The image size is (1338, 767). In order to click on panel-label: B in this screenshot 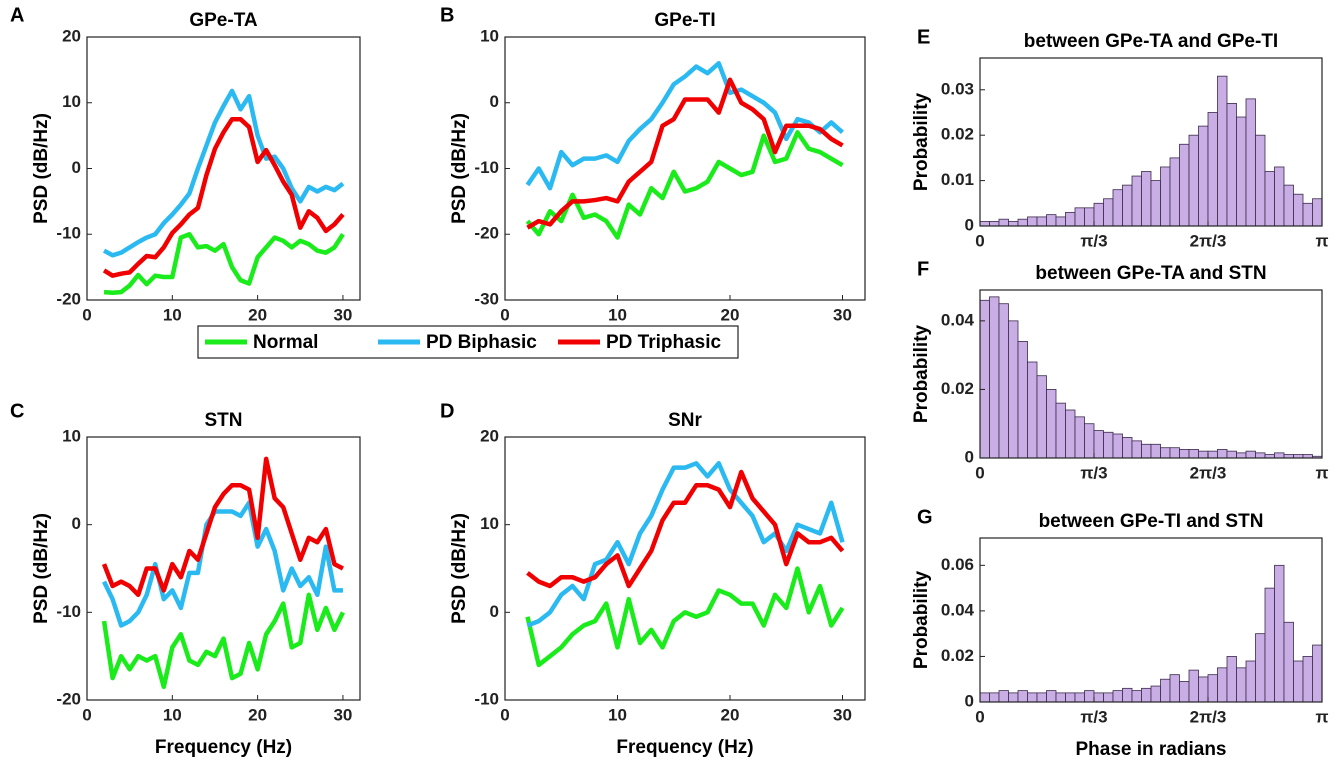, I will do `click(447, 15)`.